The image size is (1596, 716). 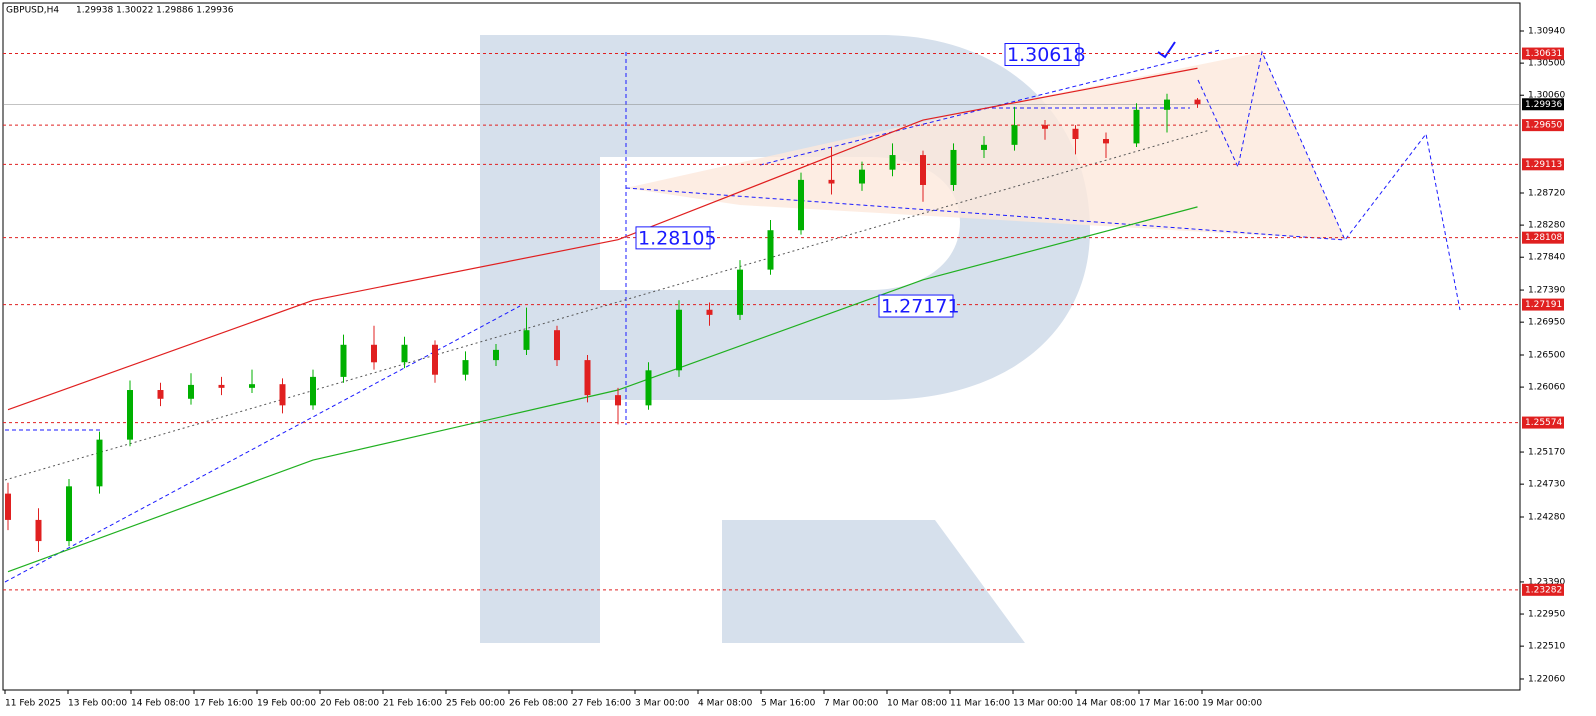 I want to click on x-tick-label: 21 Feb 16:00, so click(x=412, y=704).